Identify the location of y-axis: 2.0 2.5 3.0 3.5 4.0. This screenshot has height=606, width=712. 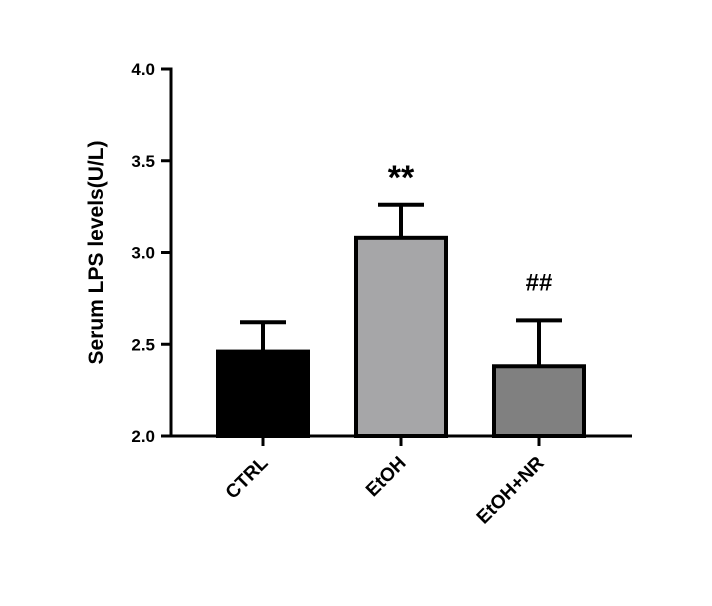
(152, 253).